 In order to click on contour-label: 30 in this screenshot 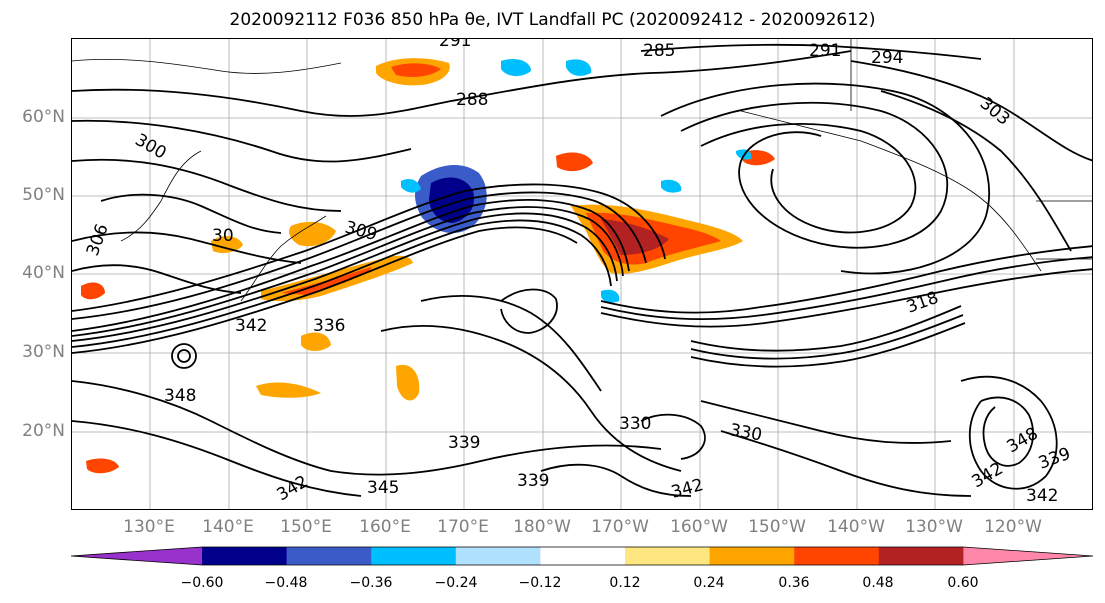, I will do `click(223, 236)`.